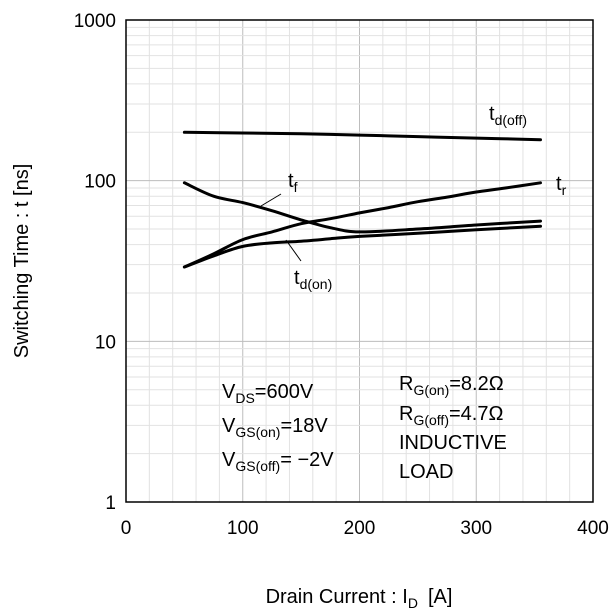 This screenshot has height=611, width=612. Describe the element at coordinates (278, 461) in the screenshot. I see `condition-vgs-off: VGS(off)= −2V` at that location.